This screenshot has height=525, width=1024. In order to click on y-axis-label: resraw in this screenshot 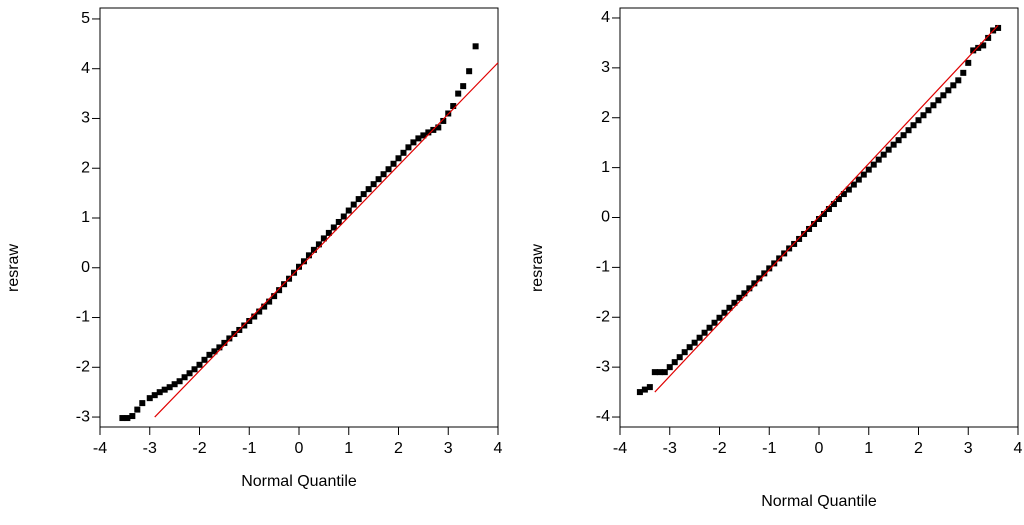, I will do `click(13, 268)`.